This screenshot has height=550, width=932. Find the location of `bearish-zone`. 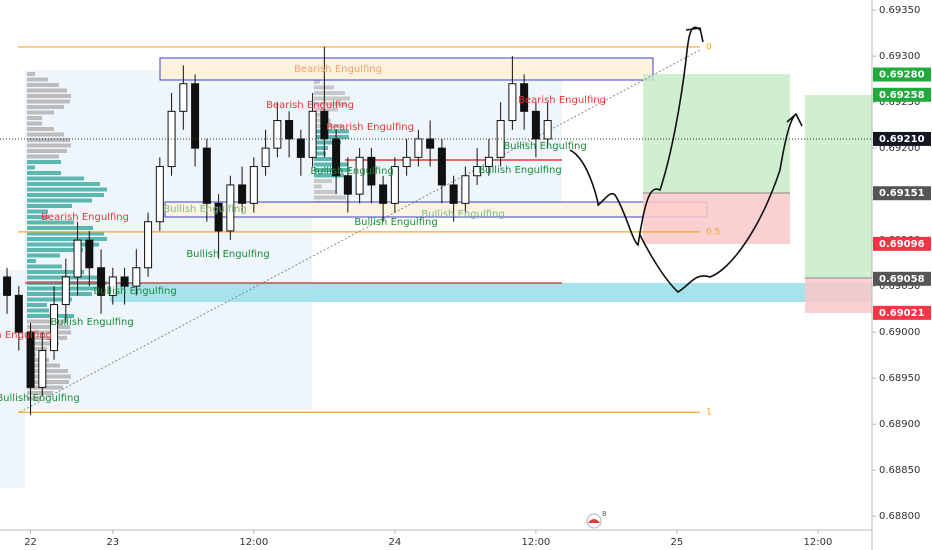

bearish-zone is located at coordinates (406, 69).